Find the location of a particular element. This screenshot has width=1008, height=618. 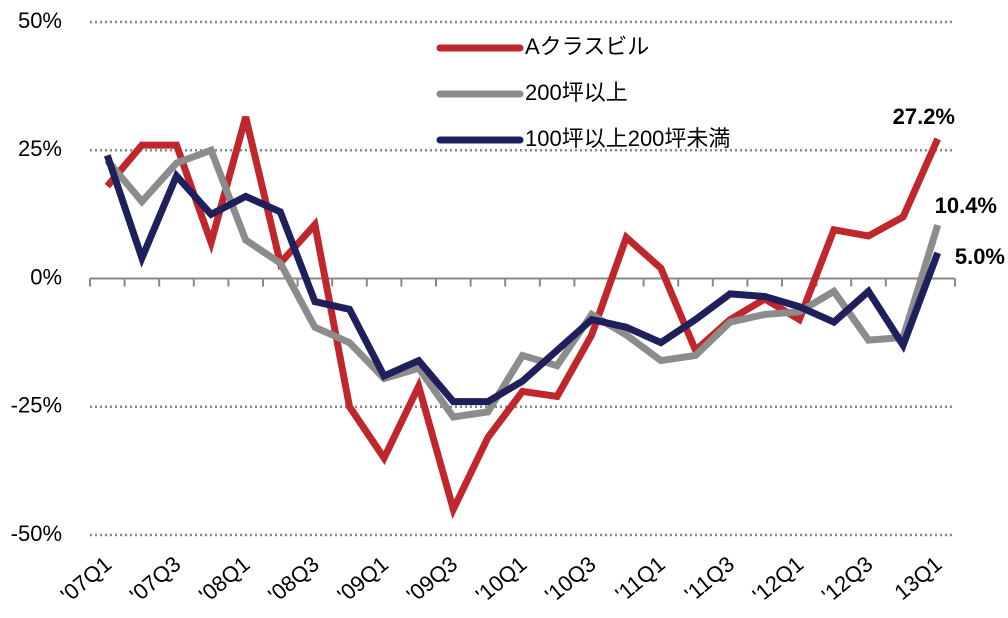

legend-label: 100坪以上200坪未満 is located at coordinates (627, 138).